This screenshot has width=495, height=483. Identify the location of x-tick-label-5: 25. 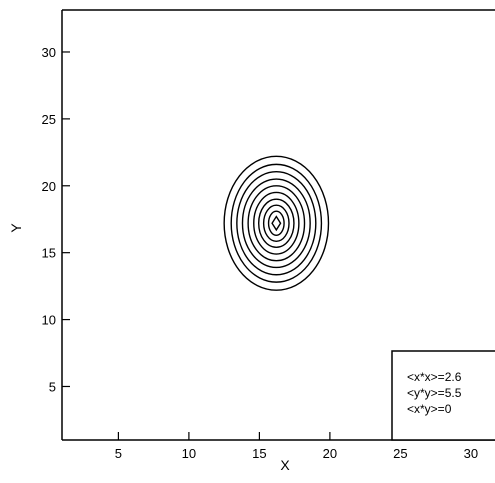
(400, 453).